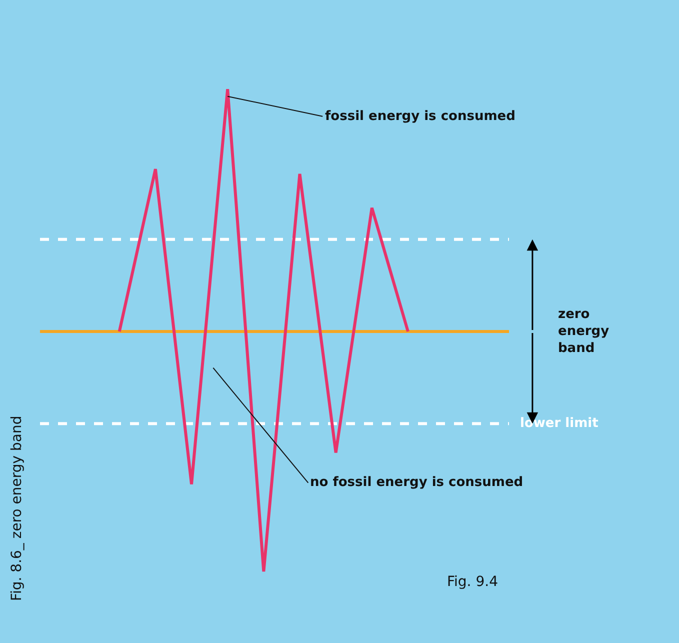 Image resolution: width=679 pixels, height=643 pixels. I want to click on annotation: fossil energy is consumed, so click(420, 116).